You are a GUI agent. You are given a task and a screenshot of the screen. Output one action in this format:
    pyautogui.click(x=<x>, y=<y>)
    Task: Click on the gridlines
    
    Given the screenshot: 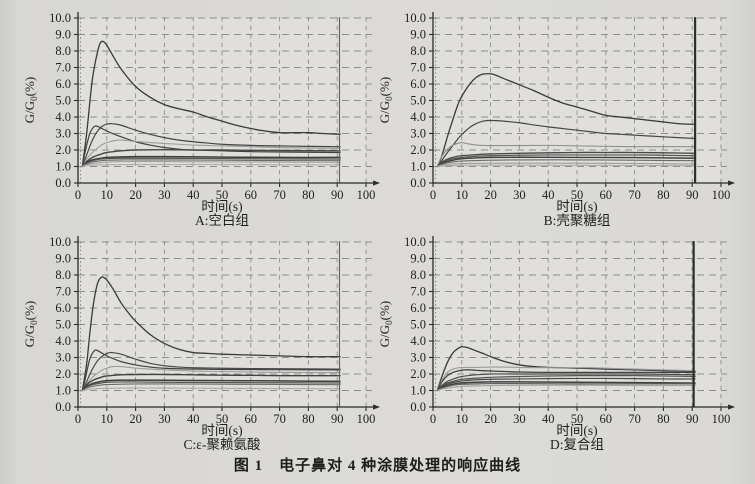 What is the action you would take?
    pyautogui.click(x=225, y=323)
    